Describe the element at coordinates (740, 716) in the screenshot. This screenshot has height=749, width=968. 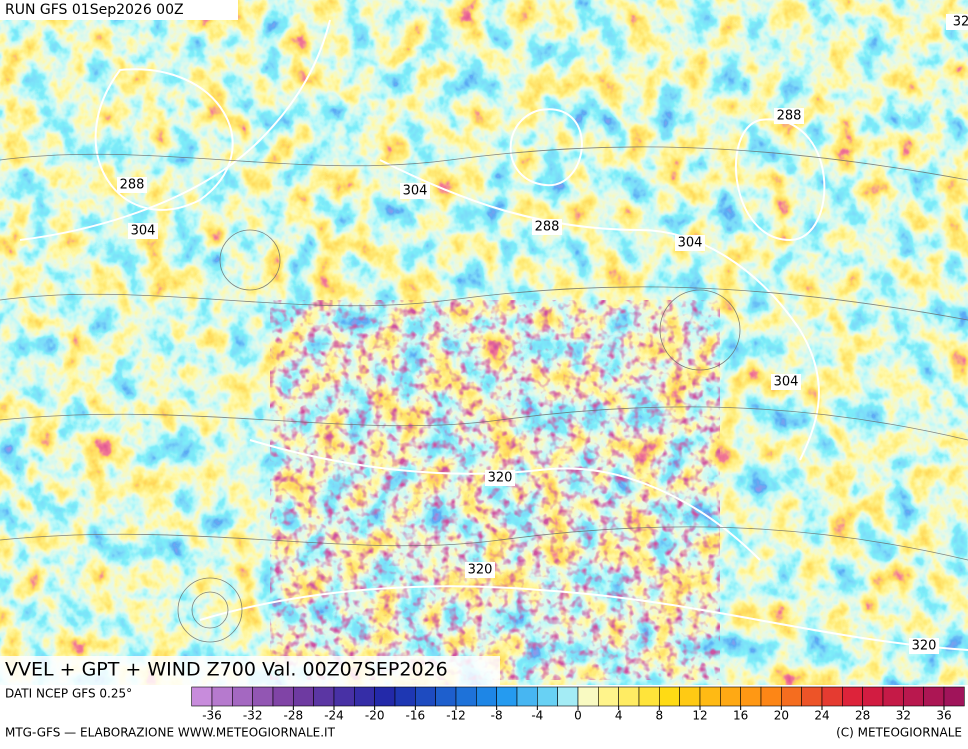
I see `colorbar-tick-label: 16` at that location.